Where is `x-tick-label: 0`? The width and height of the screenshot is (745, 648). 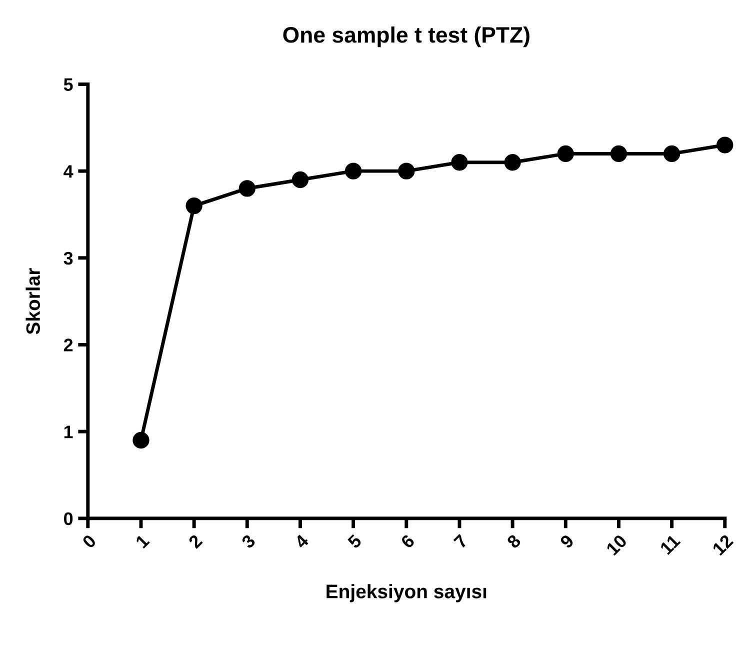 x-tick-label: 0 is located at coordinates (89, 541).